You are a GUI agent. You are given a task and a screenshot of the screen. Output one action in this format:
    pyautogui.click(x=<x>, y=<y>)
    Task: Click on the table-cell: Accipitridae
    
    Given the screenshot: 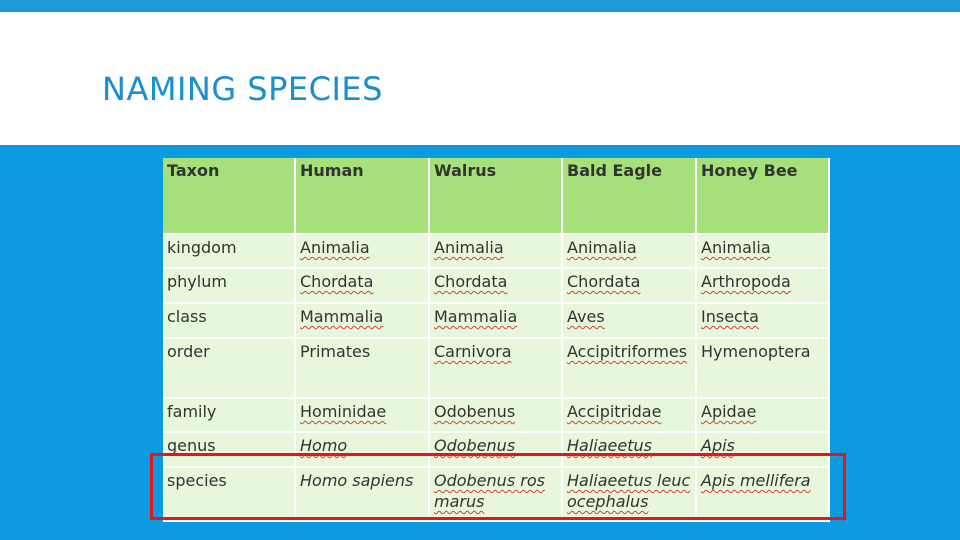 What is the action you would take?
    pyautogui.click(x=629, y=415)
    